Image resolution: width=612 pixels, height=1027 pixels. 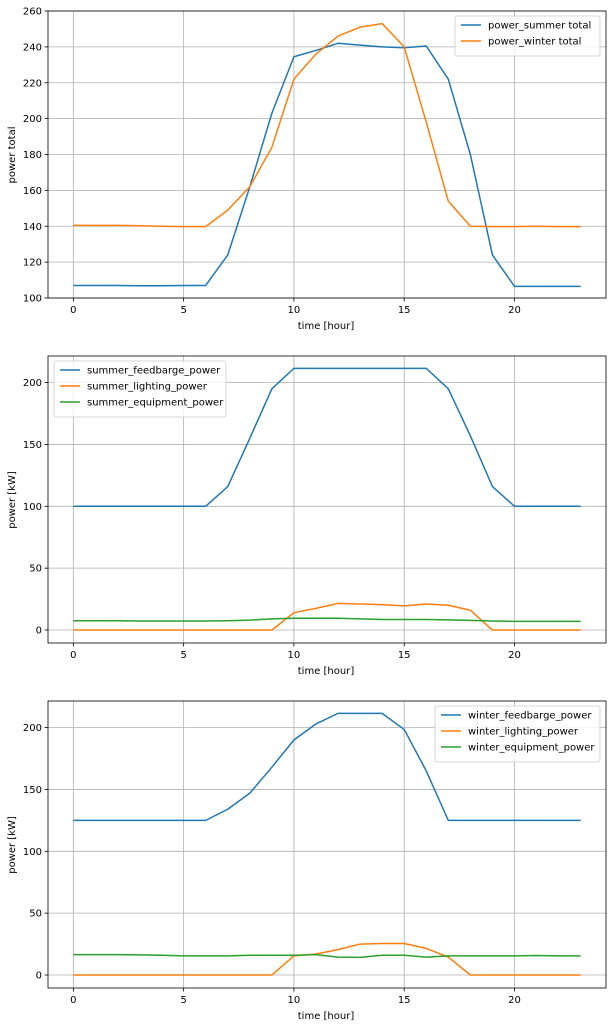 What do you see at coordinates (32, 83) in the screenshot?
I see `chart-1-y-tick-label: 220` at bounding box center [32, 83].